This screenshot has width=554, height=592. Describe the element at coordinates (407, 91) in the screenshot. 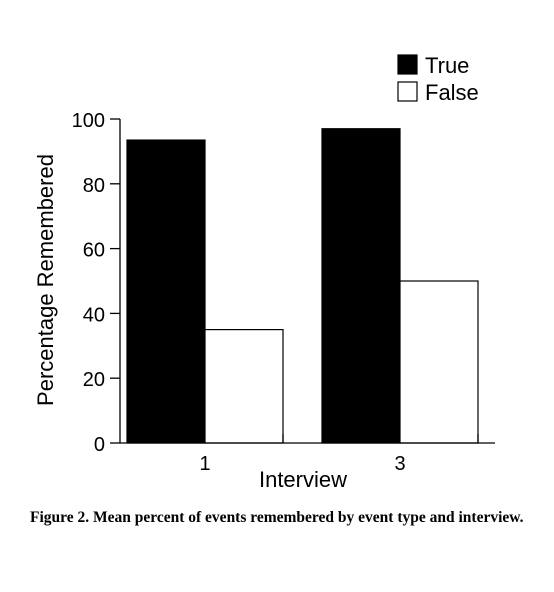

I see `legend-swatch-false` at that location.